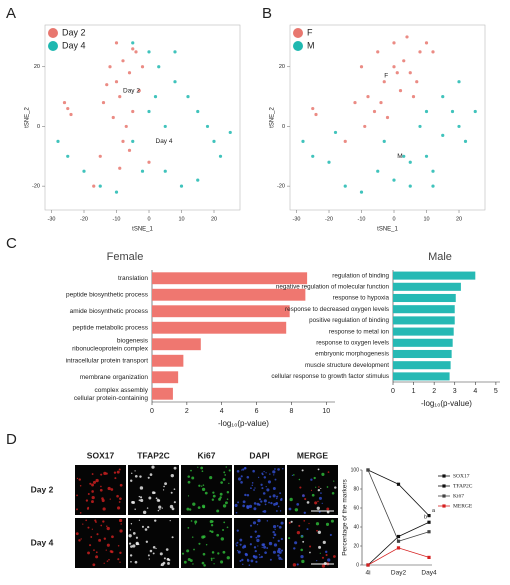 The image size is (510, 585). Describe the element at coordinates (291, 411) in the screenshot. I see `x-tick-label: 8` at that location.